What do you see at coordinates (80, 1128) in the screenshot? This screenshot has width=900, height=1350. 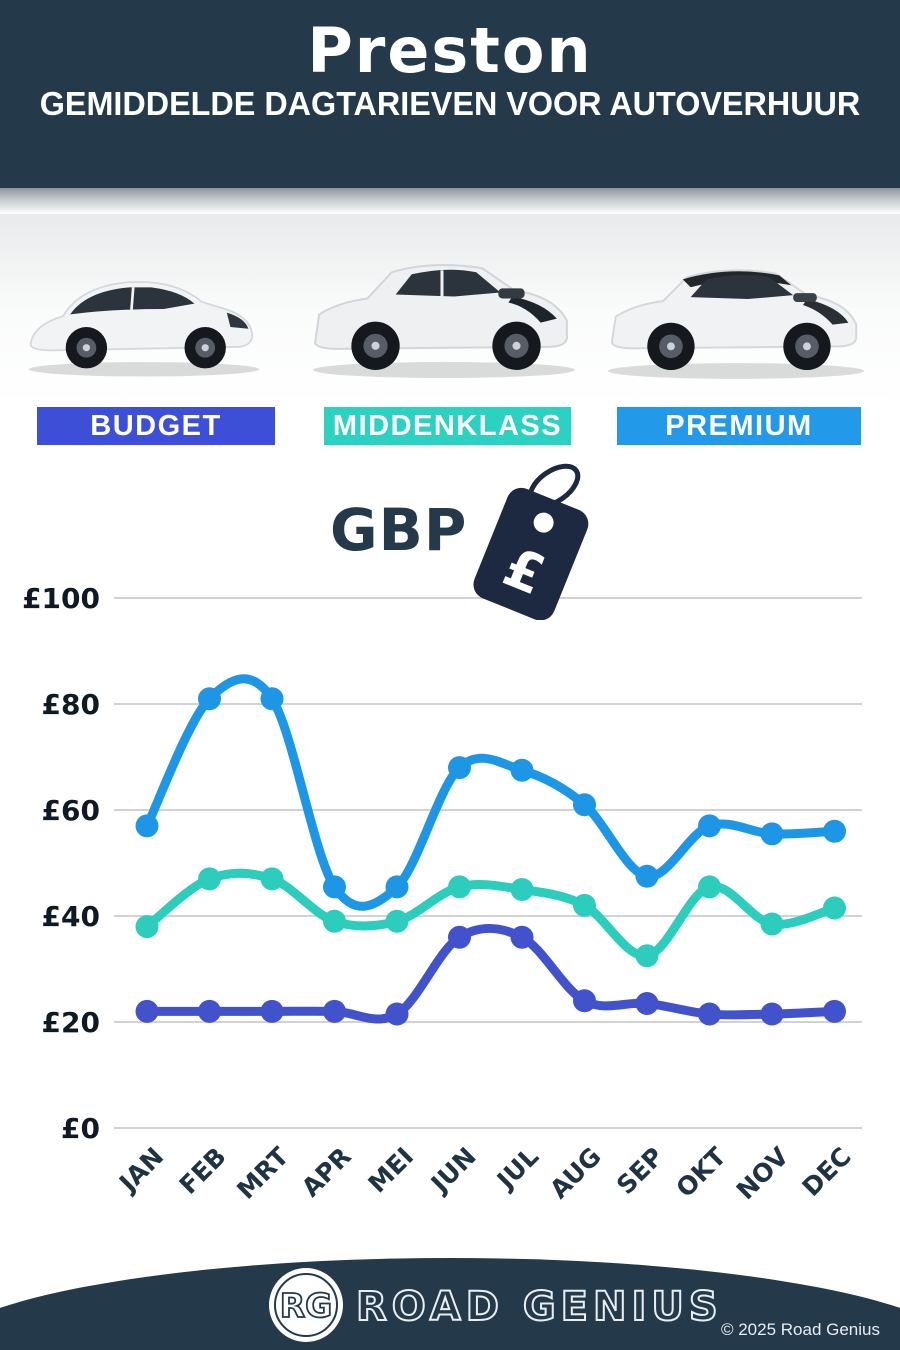 I see `y-tick-label: £0` at bounding box center [80, 1128].